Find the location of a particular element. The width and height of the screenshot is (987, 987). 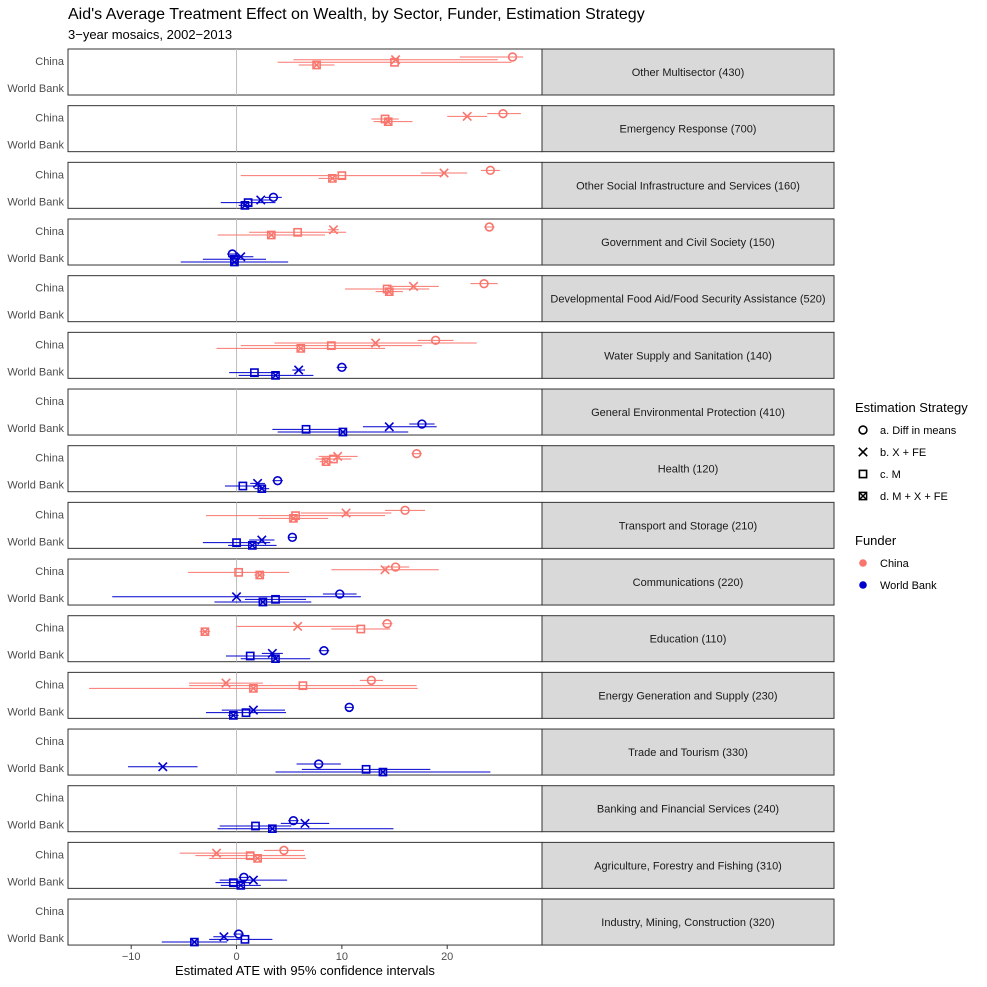

strip-label: Emergency Response (700) is located at coordinates (688, 130).